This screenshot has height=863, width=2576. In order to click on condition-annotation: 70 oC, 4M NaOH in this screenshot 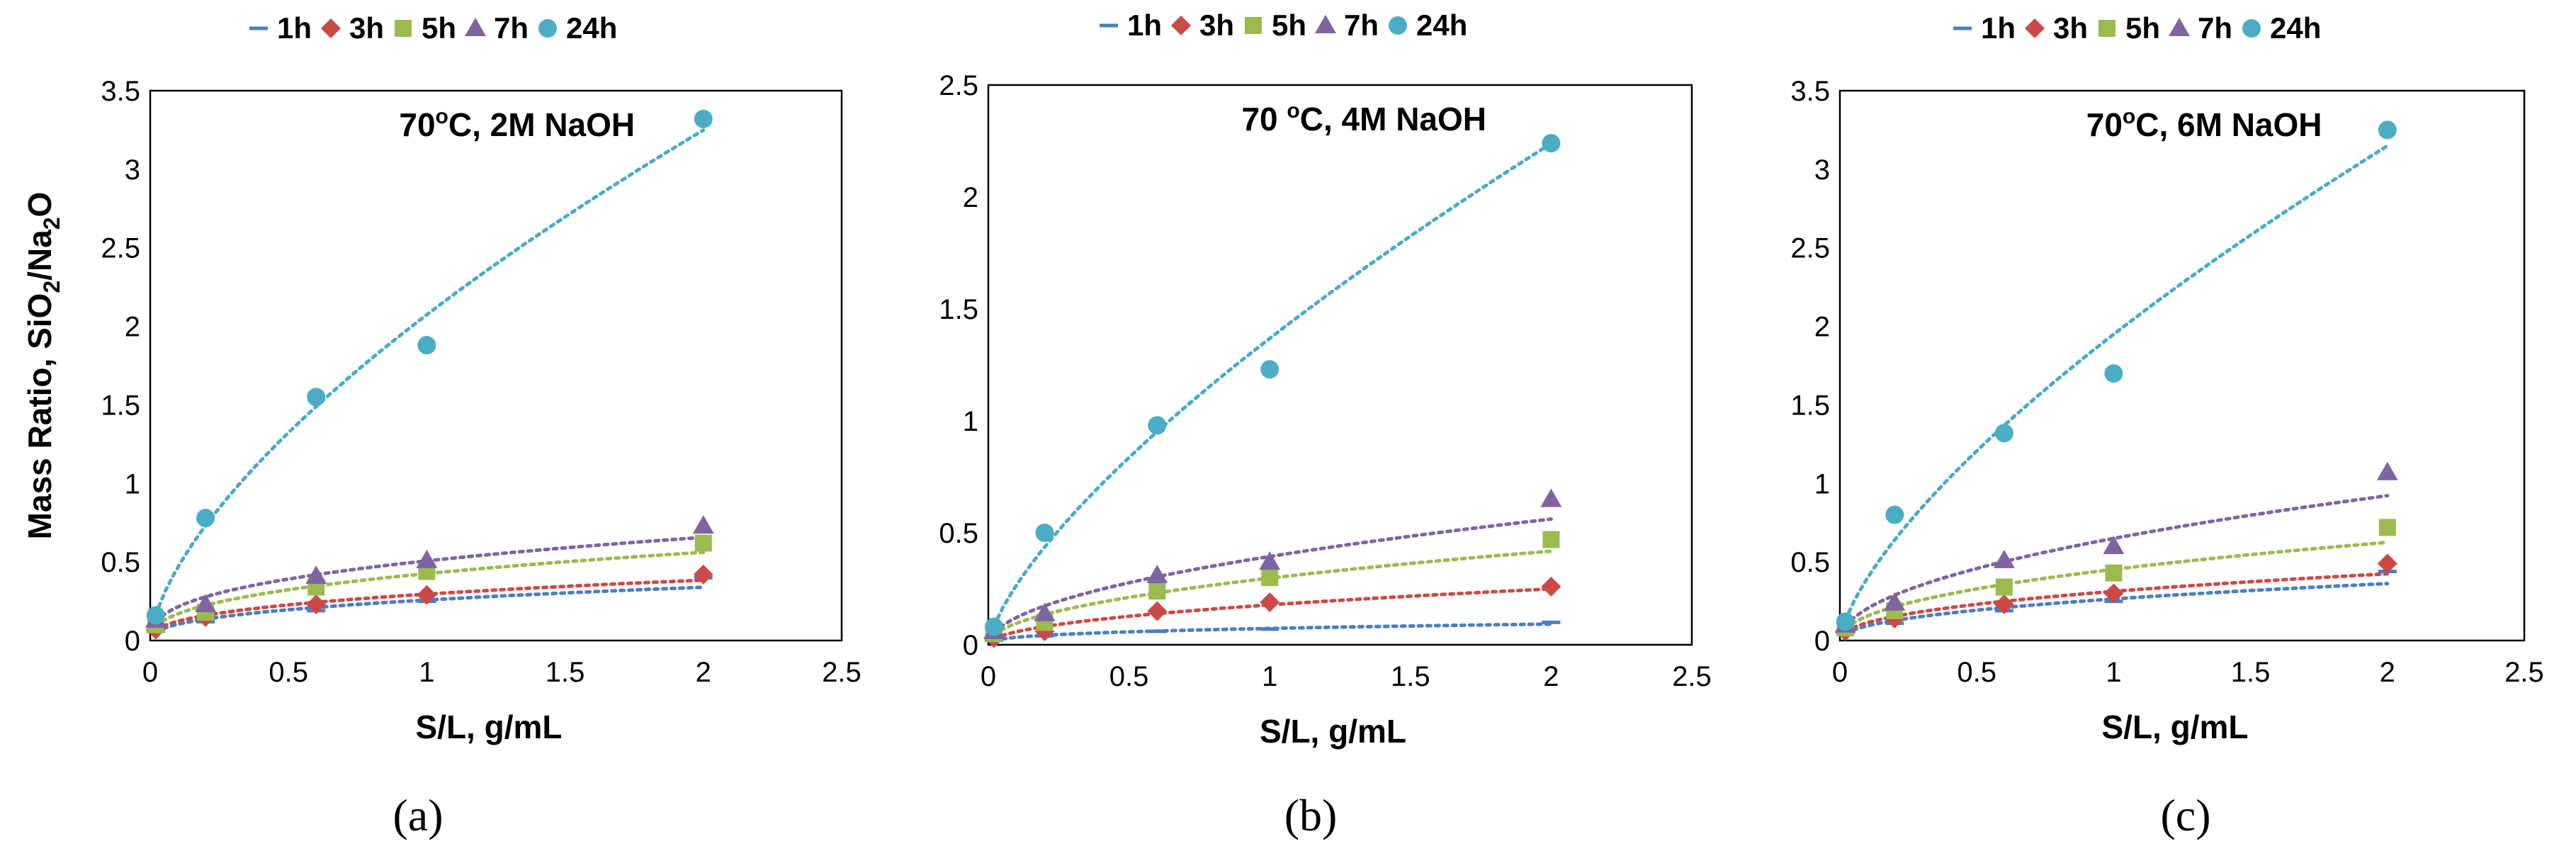, I will do `click(1363, 118)`.